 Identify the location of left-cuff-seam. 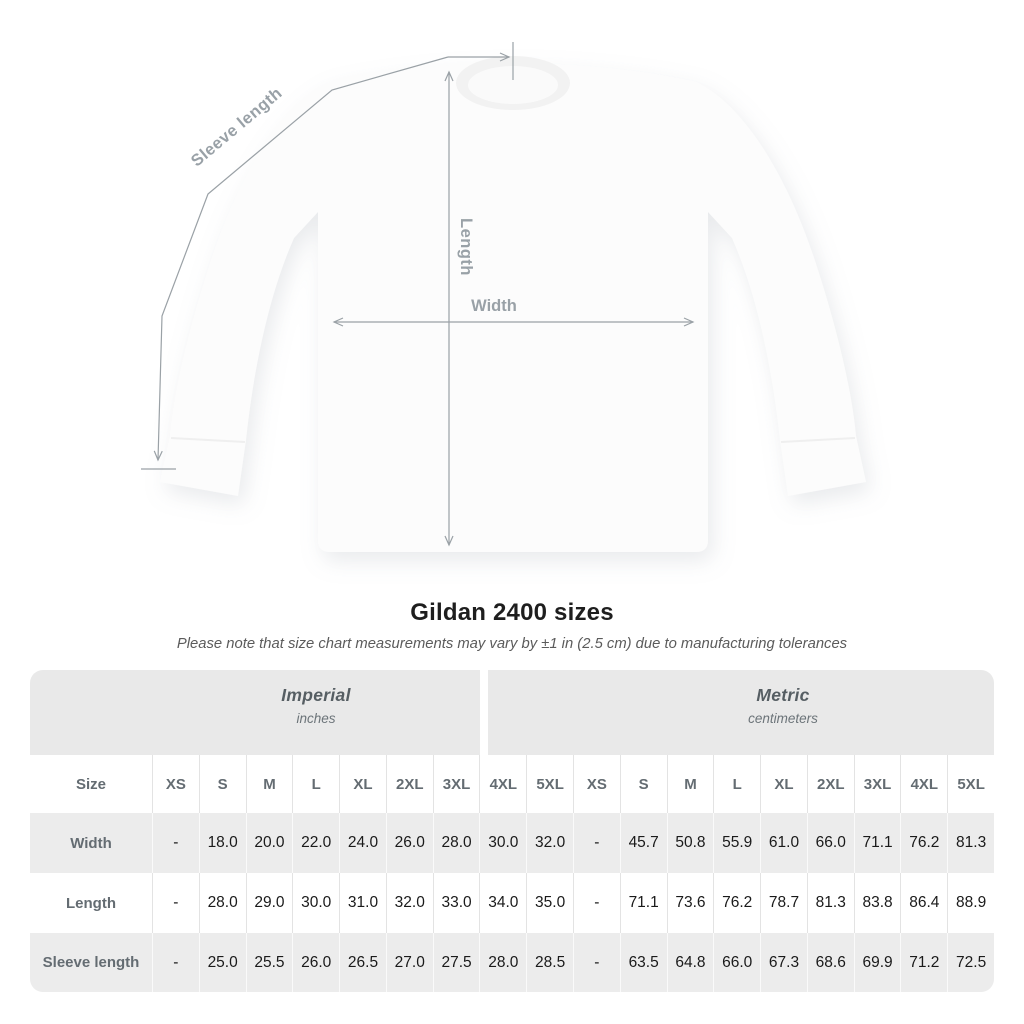
(208, 440).